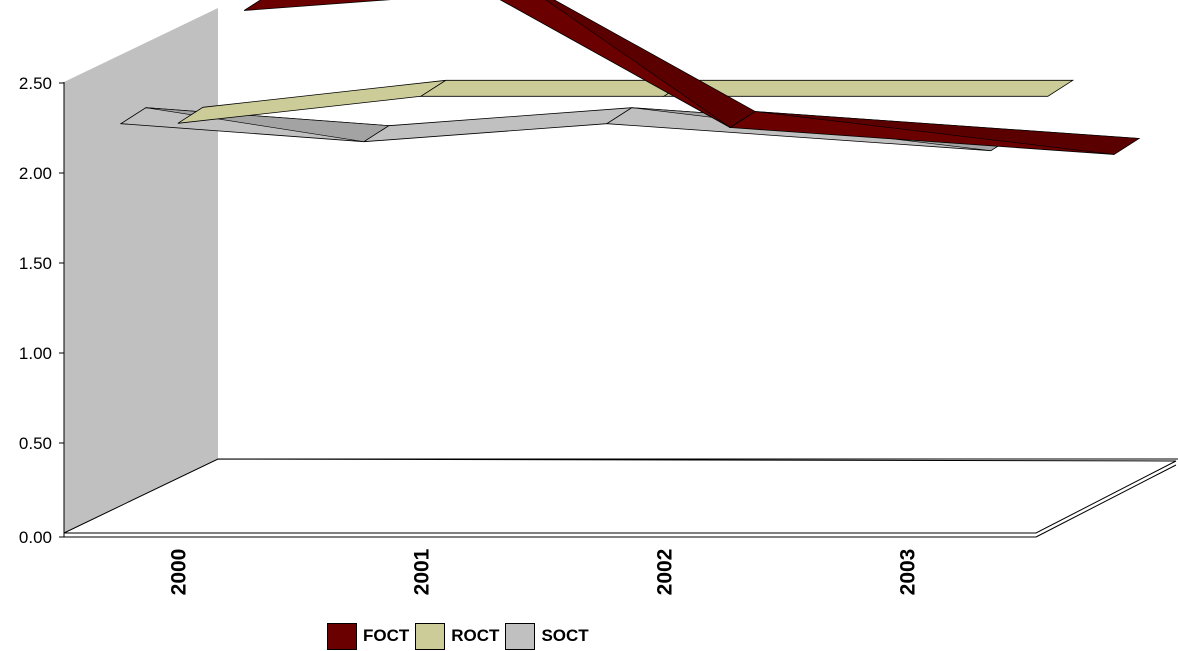  What do you see at coordinates (35, 83) in the screenshot?
I see `y-tick-label: 2.50` at bounding box center [35, 83].